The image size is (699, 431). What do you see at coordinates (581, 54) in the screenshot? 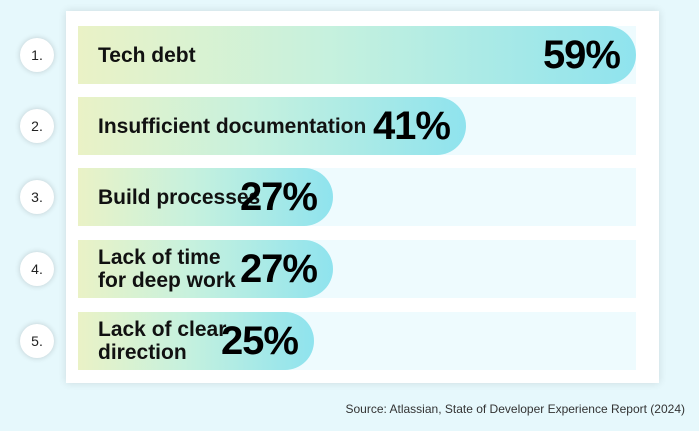
I see `bar-value-label: 59%` at bounding box center [581, 54].